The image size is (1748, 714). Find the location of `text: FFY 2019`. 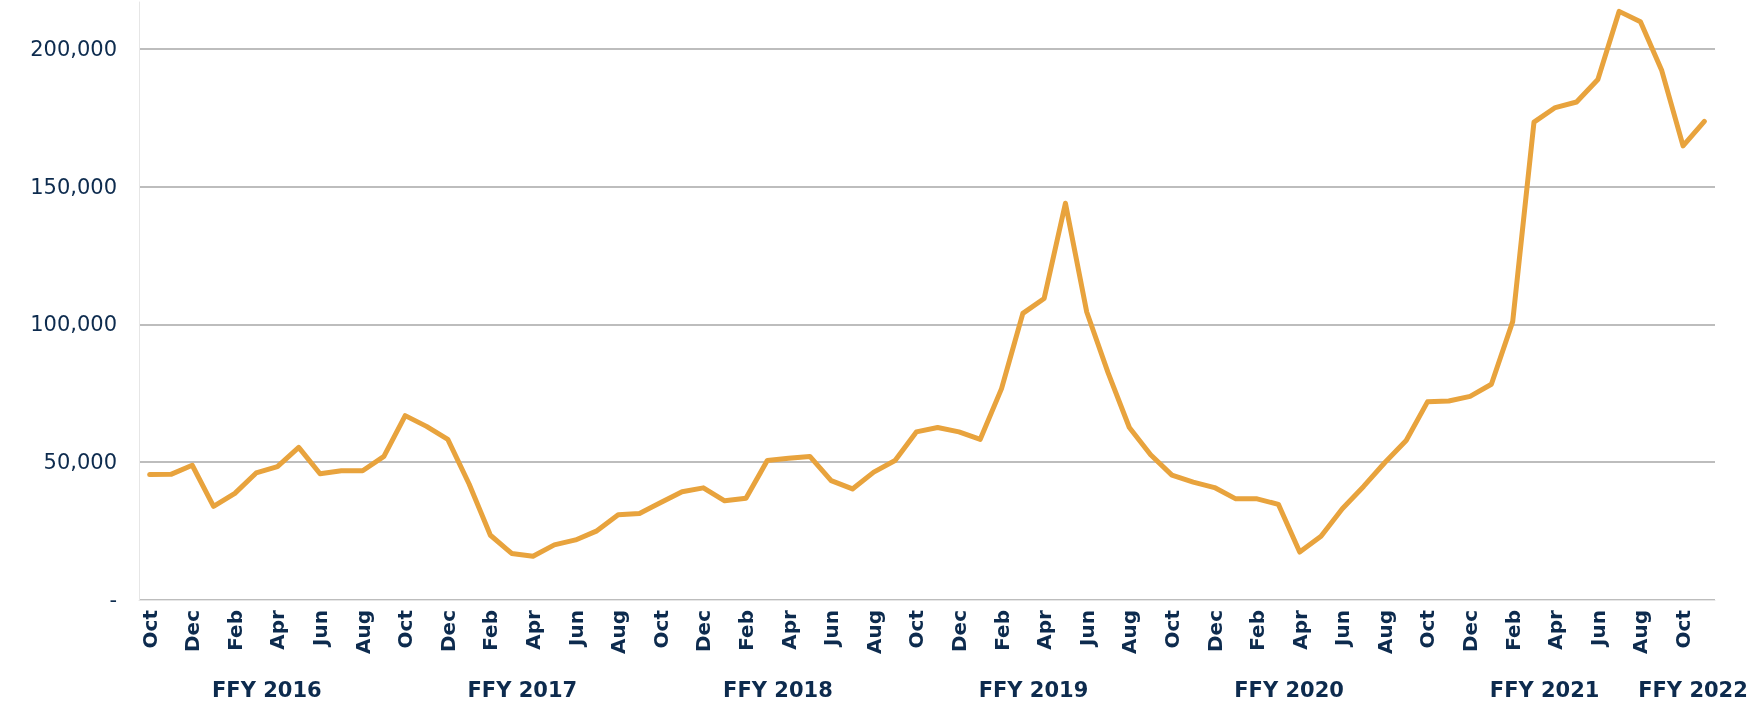

text: FFY 2019 is located at coordinates (1033, 690).